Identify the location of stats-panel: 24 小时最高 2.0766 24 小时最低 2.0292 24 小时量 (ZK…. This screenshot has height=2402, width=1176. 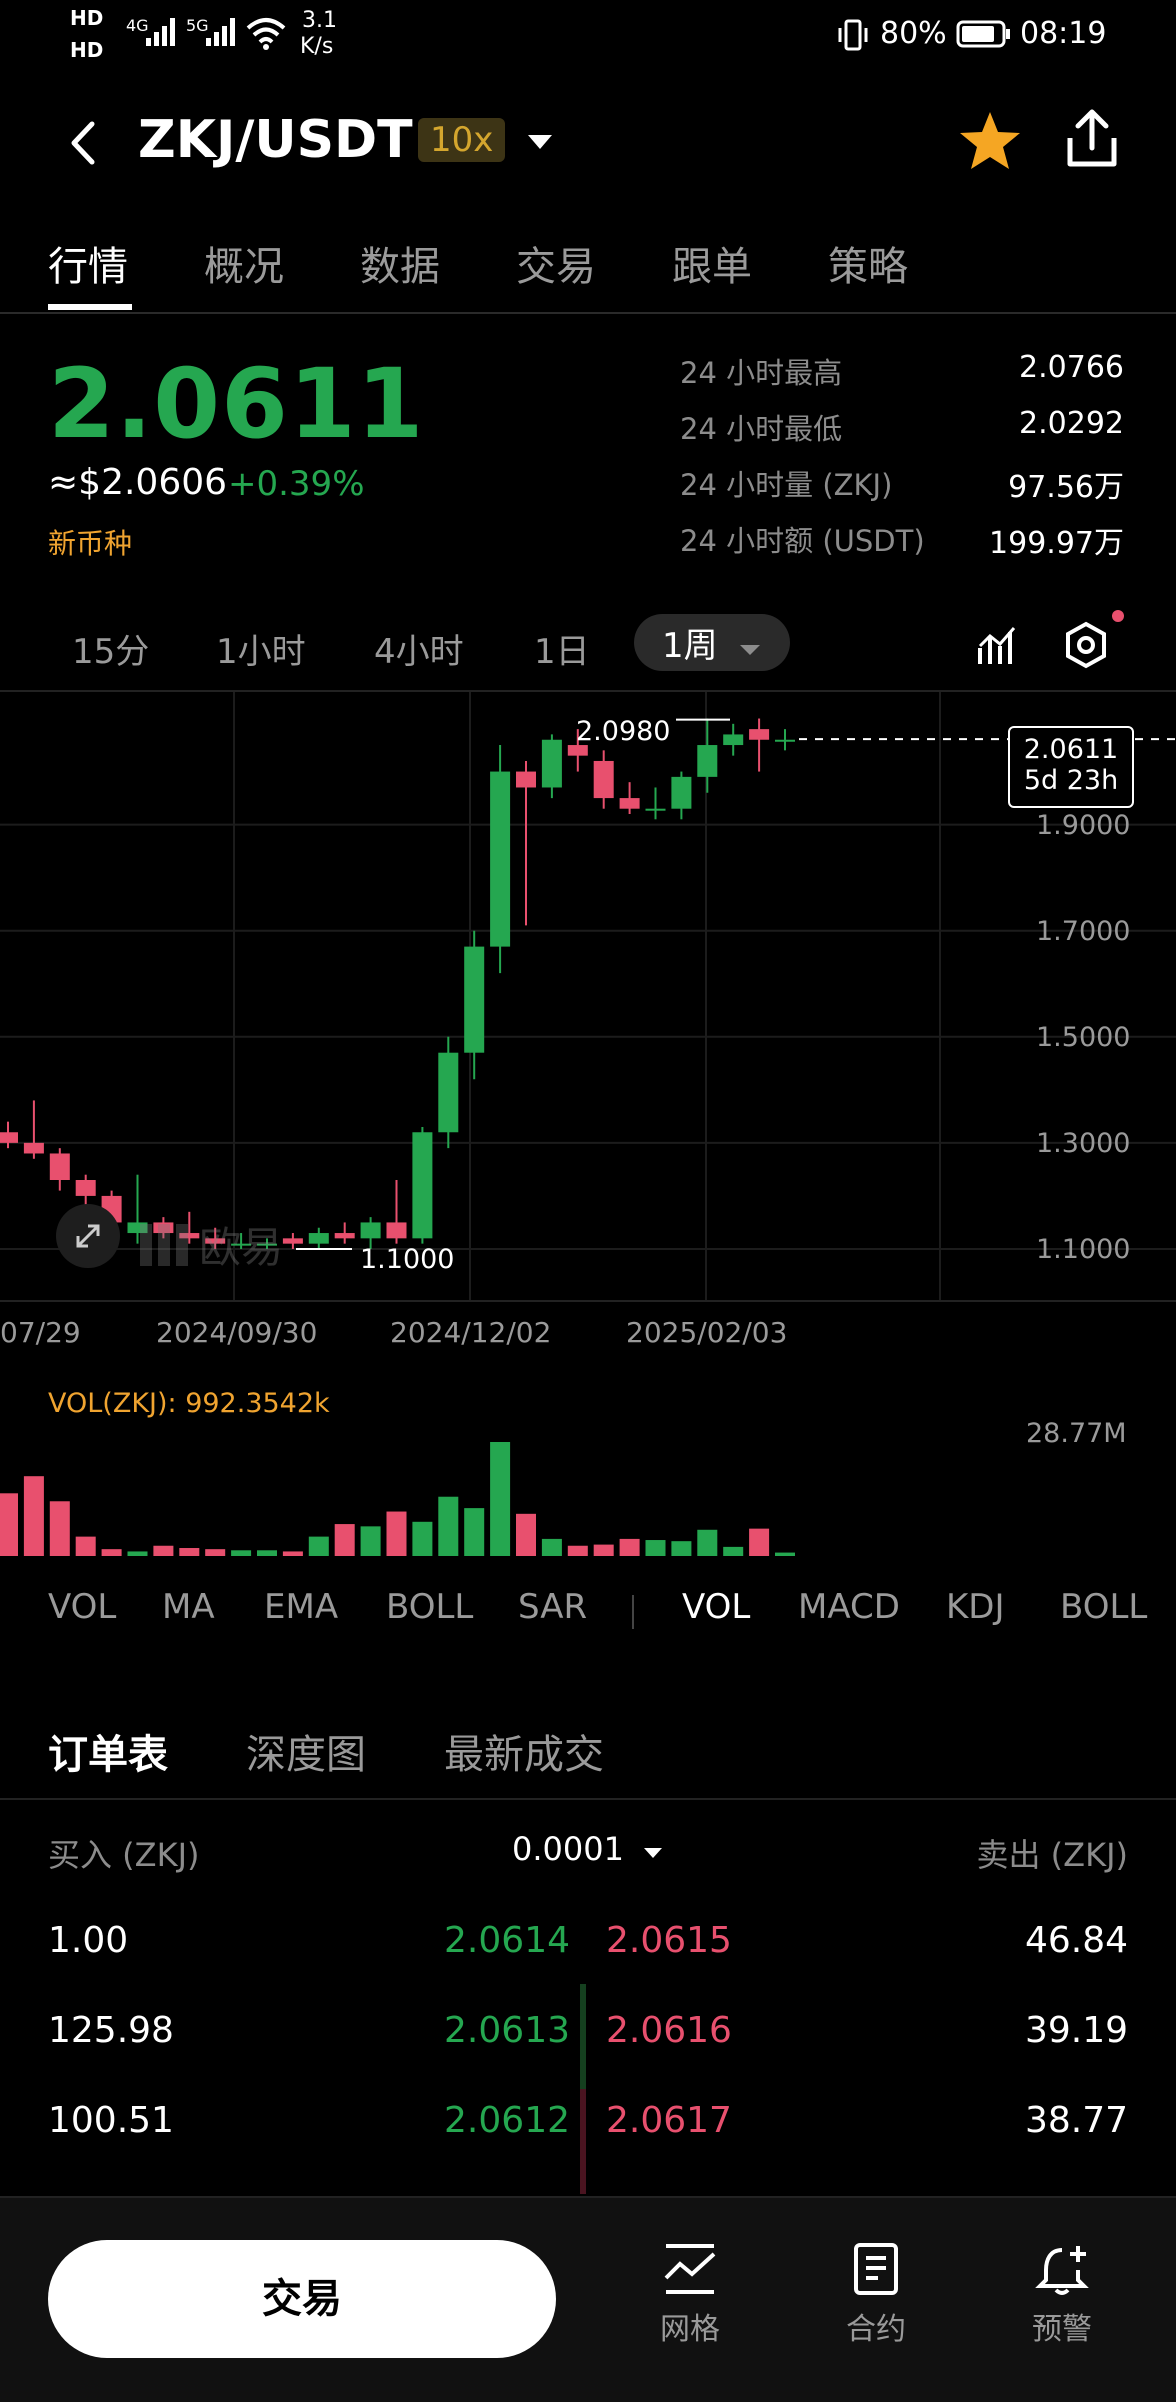
(588, 460).